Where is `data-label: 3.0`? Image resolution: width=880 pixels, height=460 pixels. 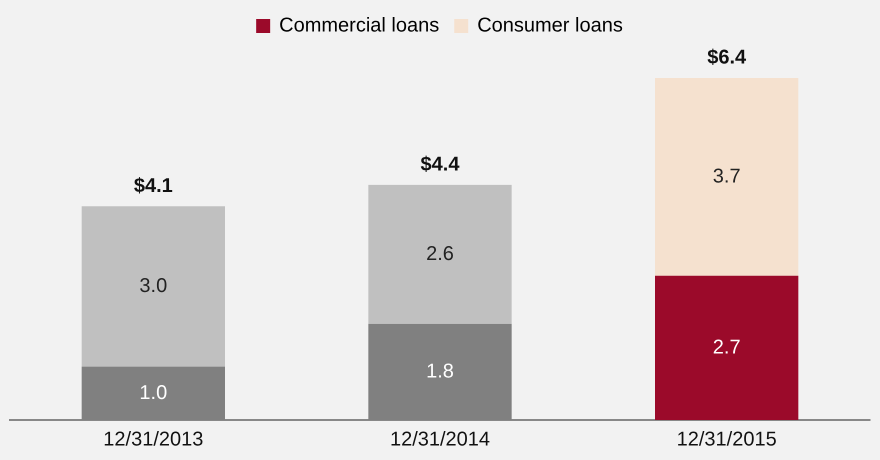 data-label: 3.0 is located at coordinates (153, 285).